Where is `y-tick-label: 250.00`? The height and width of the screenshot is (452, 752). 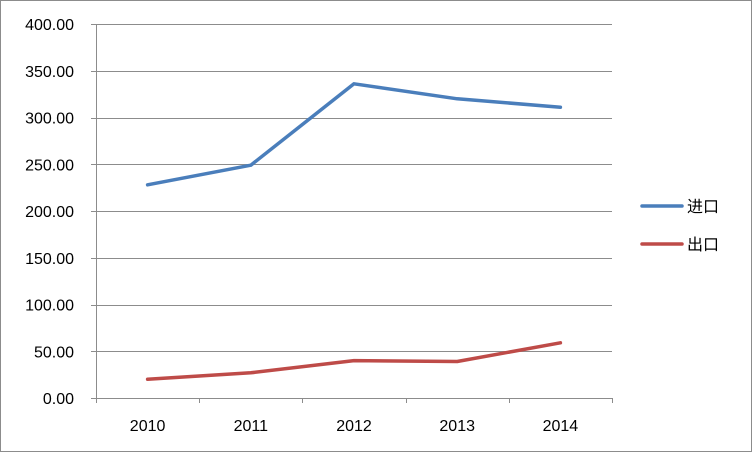 y-tick-label: 250.00 is located at coordinates (49, 165).